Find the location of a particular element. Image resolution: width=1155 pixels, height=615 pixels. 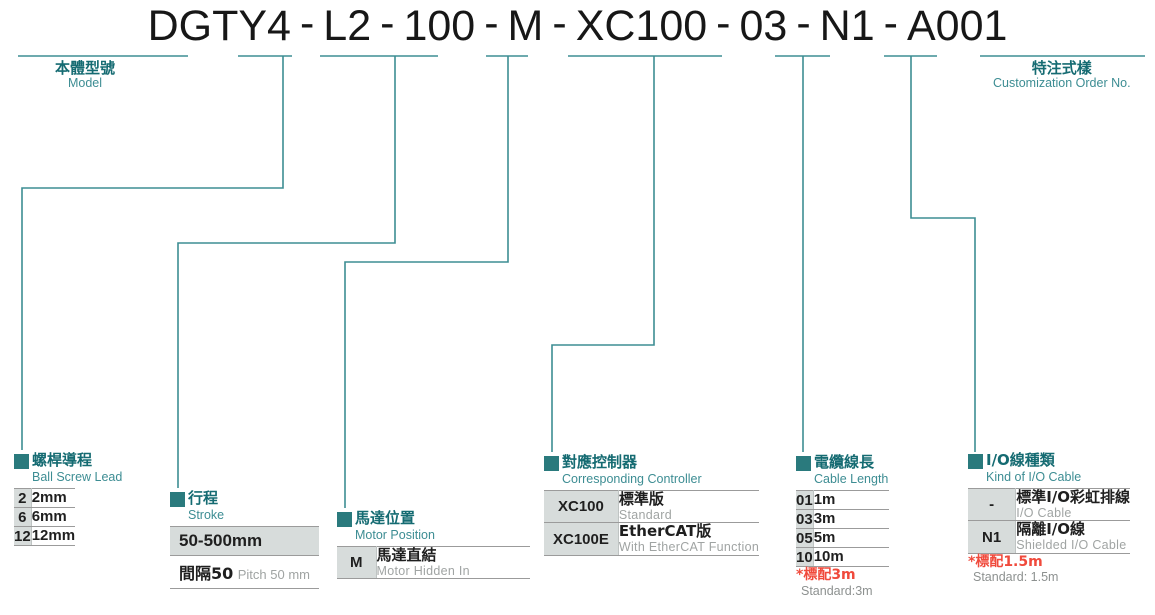

model-segment-6: 03 is located at coordinates (763, 25).